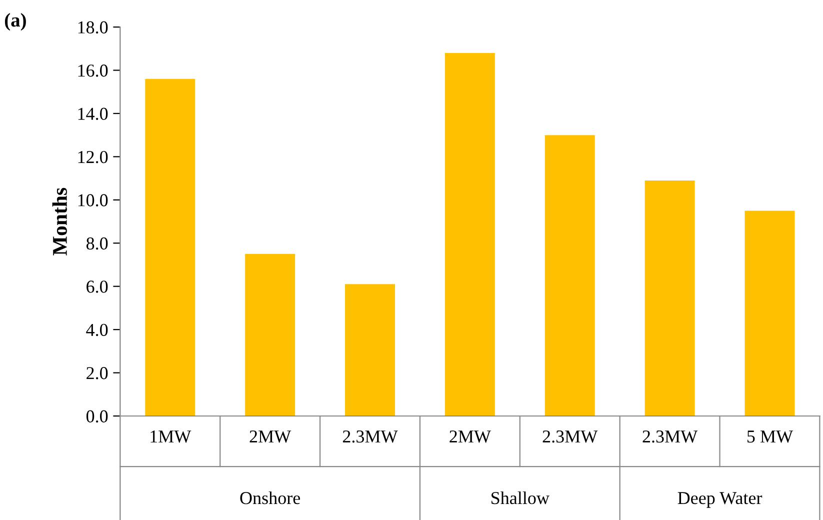 The width and height of the screenshot is (823, 520). Describe the element at coordinates (97, 416) in the screenshot. I see `y-tick-label: 0.0` at that location.